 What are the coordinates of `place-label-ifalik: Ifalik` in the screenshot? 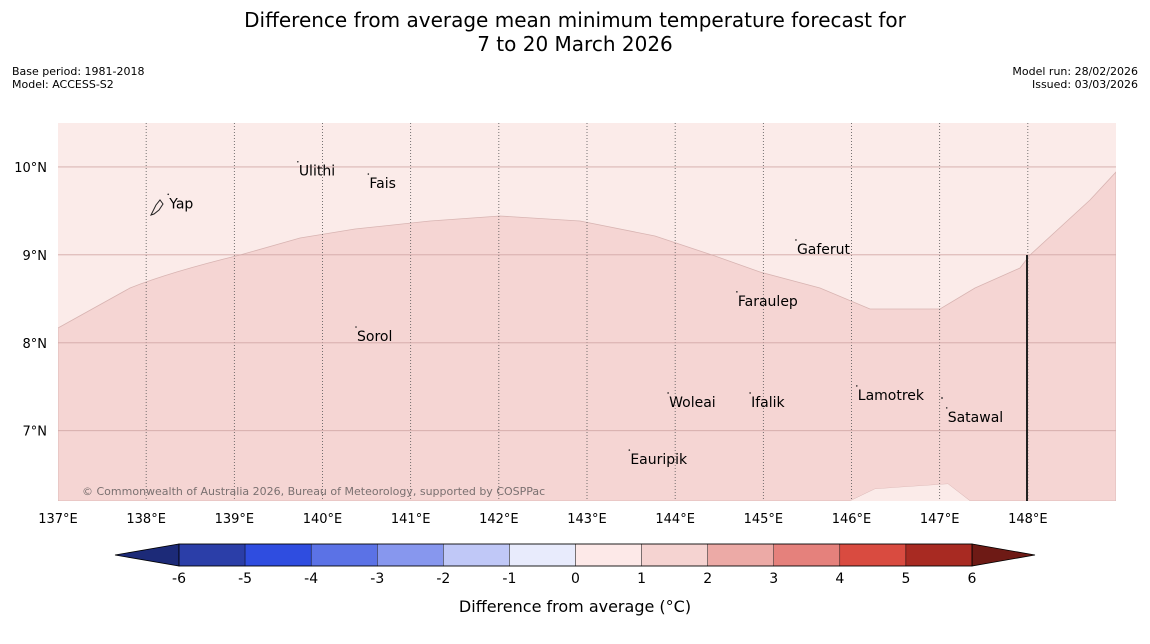 It's located at (768, 403).